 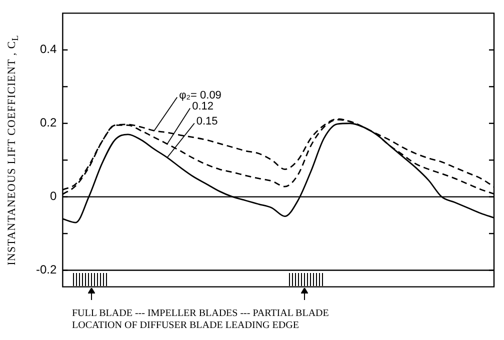 What do you see at coordinates (48, 49) in the screenshot?
I see `y-tick-label: 0.4` at bounding box center [48, 49].